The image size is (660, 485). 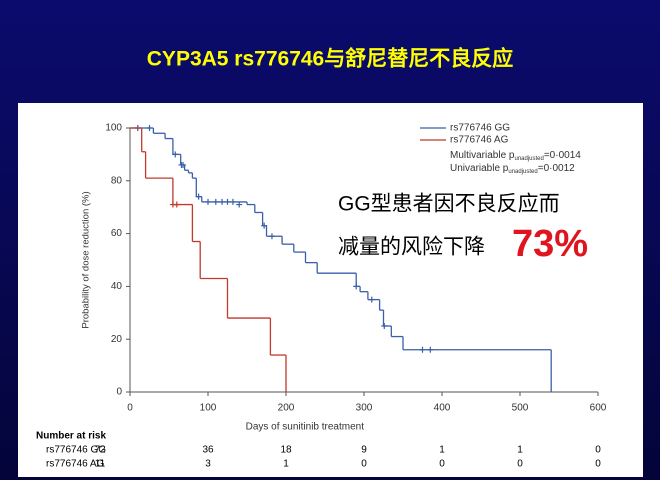 I want to click on risk-count: 3, so click(x=208, y=464).